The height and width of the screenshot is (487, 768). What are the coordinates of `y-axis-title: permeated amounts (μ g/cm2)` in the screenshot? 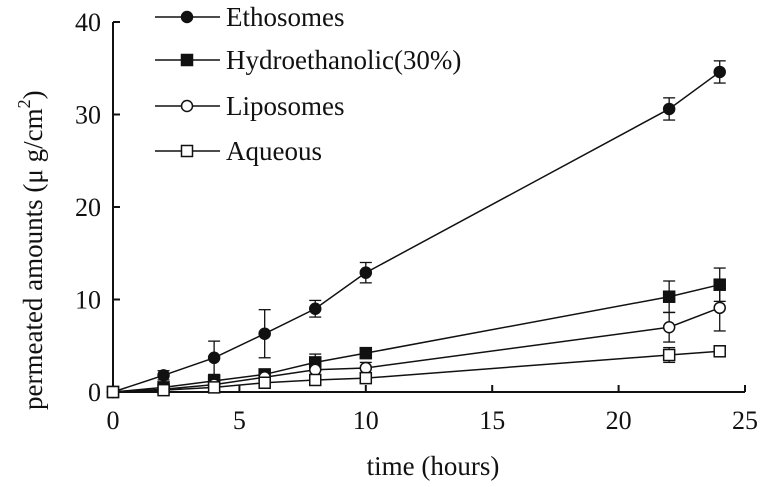 It's located at (31, 250).